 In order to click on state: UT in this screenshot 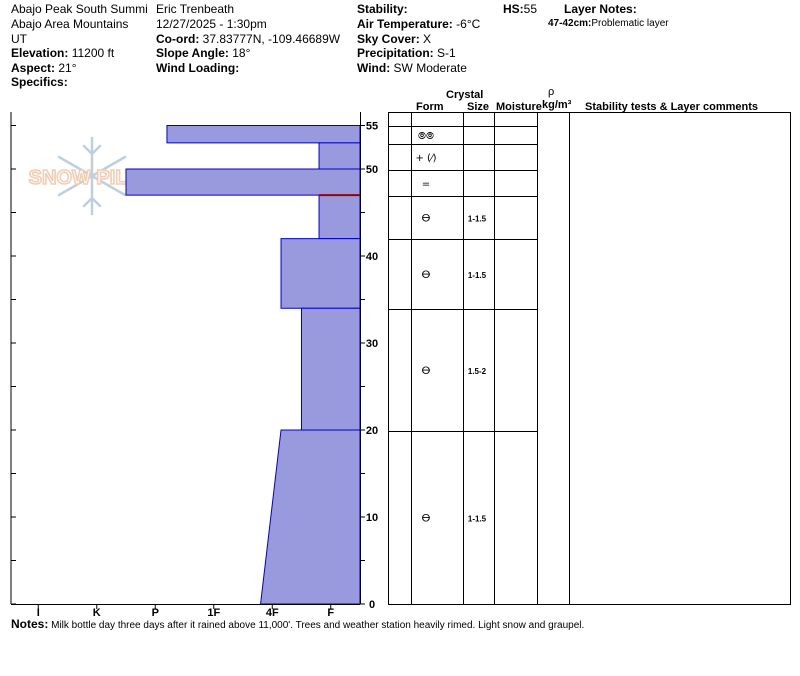, I will do `click(19, 39)`.